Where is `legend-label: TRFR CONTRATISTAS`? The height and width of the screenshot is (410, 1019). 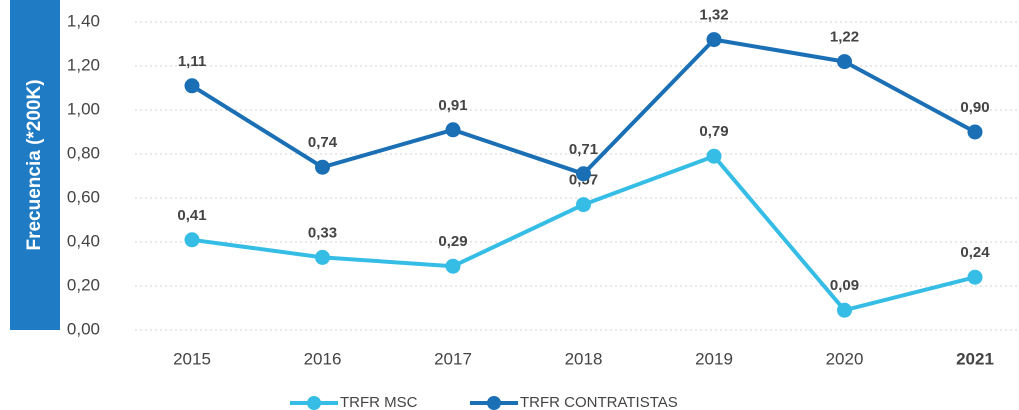 legend-label: TRFR CONTRATISTAS is located at coordinates (599, 402).